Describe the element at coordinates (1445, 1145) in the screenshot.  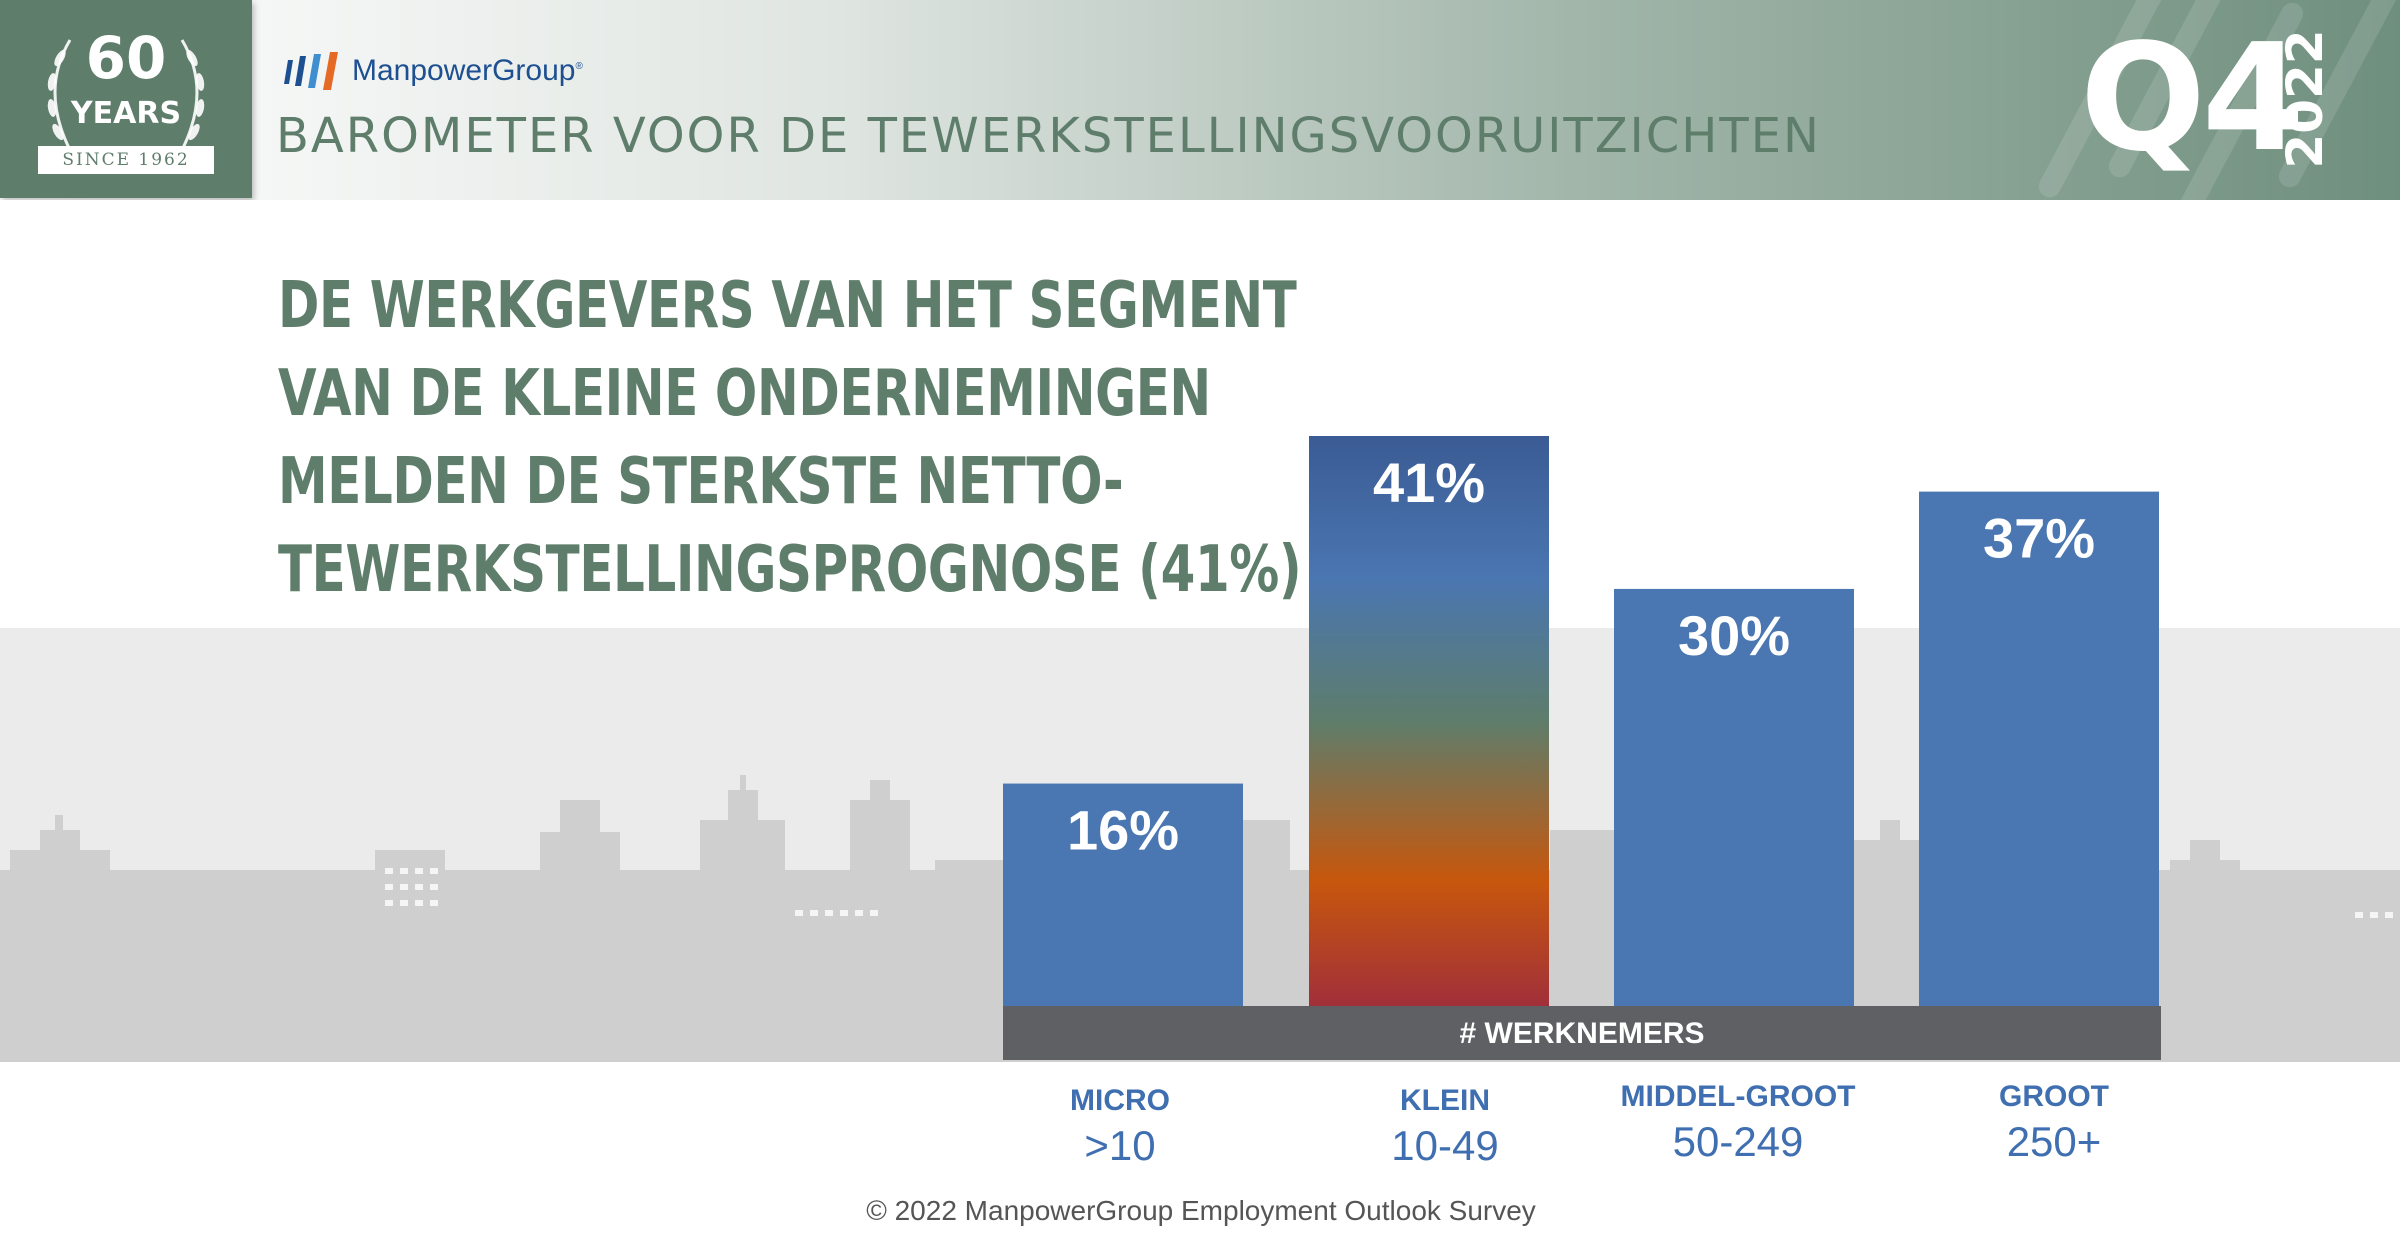
I see `category-range: 10-49` at that location.